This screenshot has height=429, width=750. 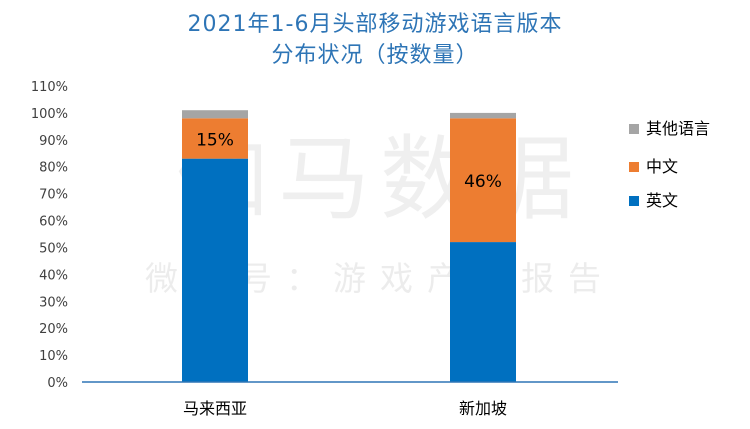 I want to click on data-label: 15%, so click(x=215, y=140).